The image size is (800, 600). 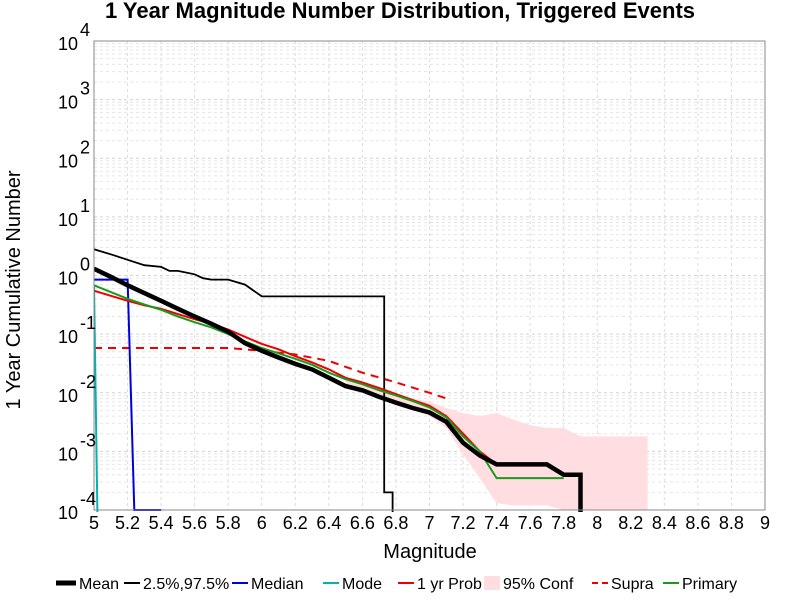 I want to click on x-tick-label: 6.4, so click(x=328, y=523).